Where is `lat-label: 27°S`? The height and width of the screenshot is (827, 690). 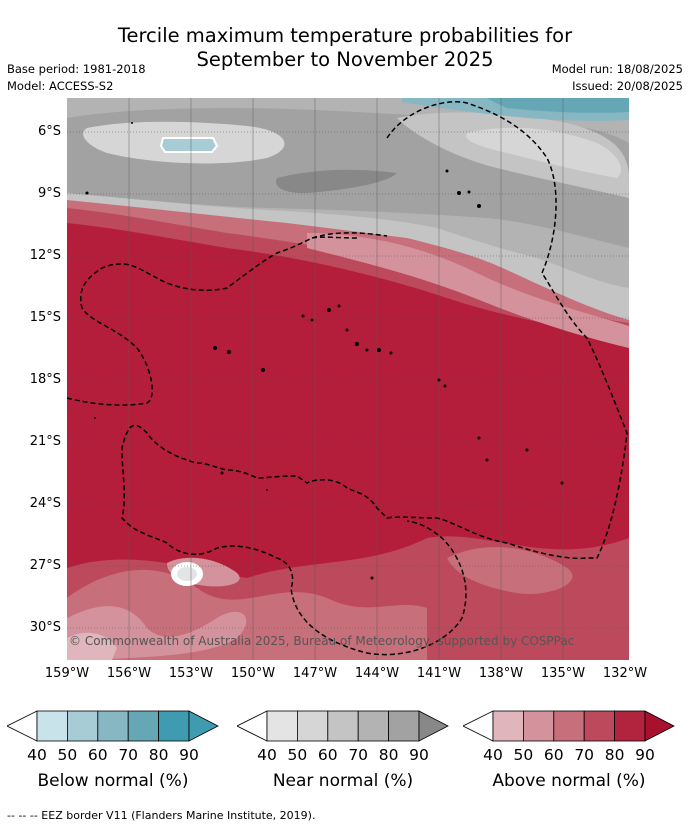
lat-label: 27°S is located at coordinates (45, 565).